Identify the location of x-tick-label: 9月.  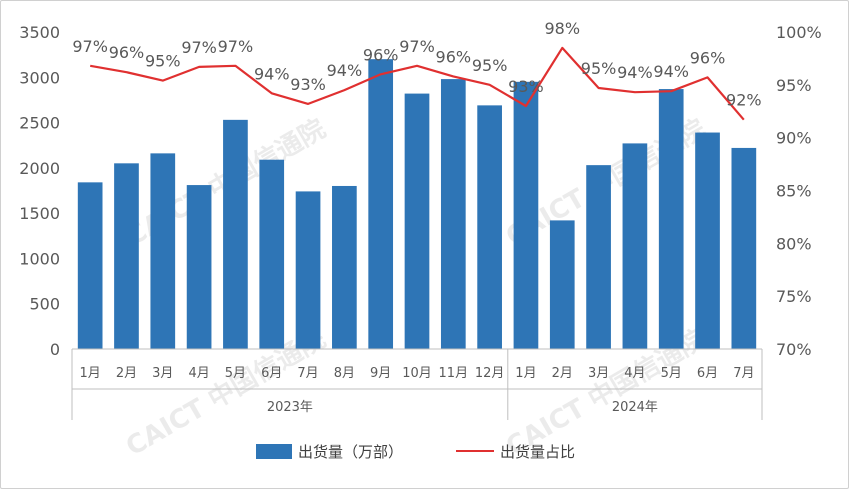
(380, 373).